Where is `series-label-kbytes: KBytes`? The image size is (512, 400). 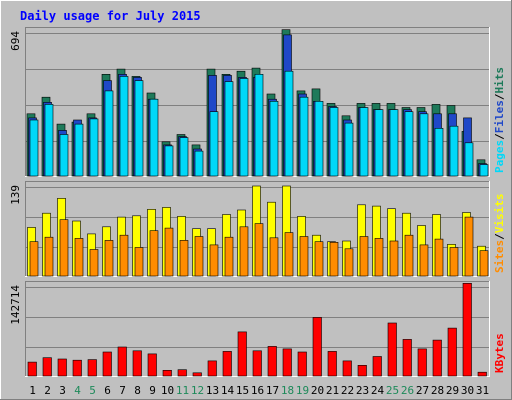 series-label-kbytes: KBytes is located at coordinates (499, 353).